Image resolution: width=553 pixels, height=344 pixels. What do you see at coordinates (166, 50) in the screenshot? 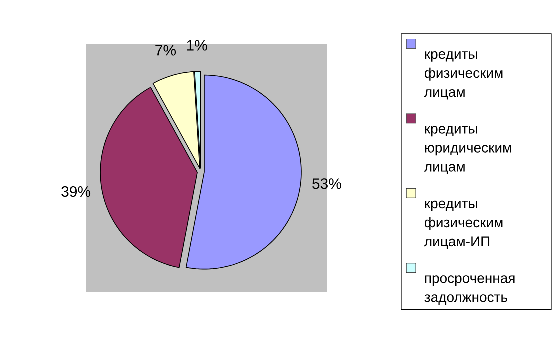
I see `data-label: 7%` at bounding box center [166, 50].